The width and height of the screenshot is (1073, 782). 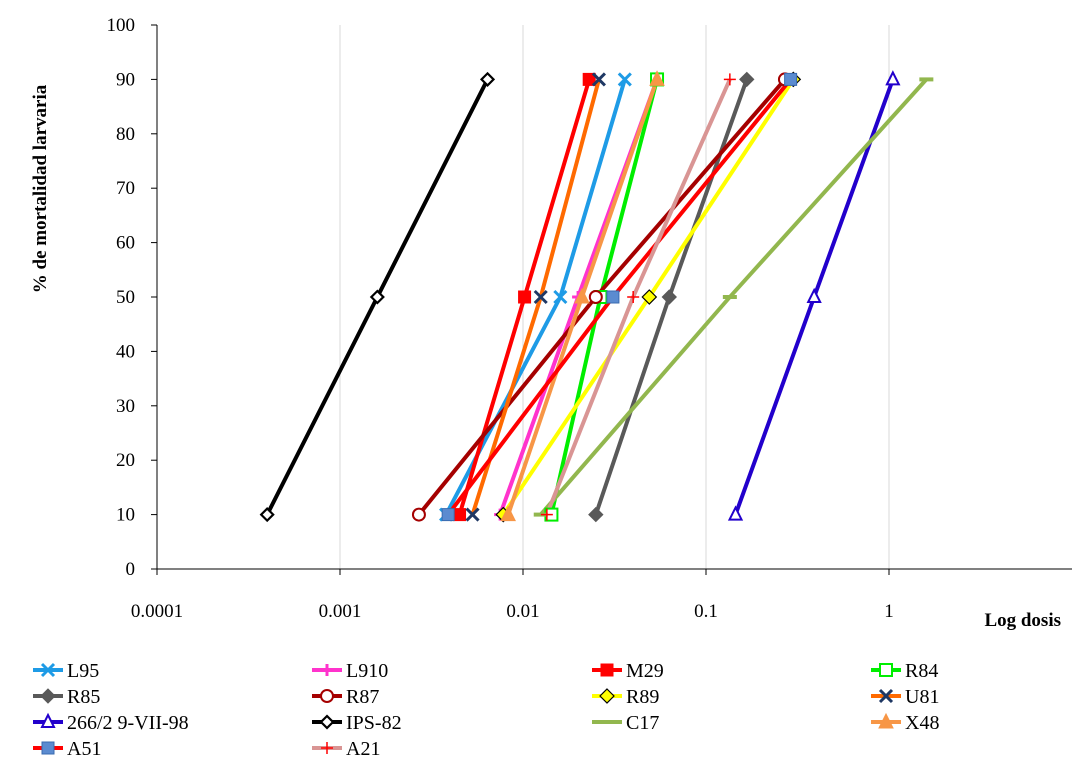 What do you see at coordinates (40, 188) in the screenshot?
I see `y-axis-title: % de mortalidad larvaria` at bounding box center [40, 188].